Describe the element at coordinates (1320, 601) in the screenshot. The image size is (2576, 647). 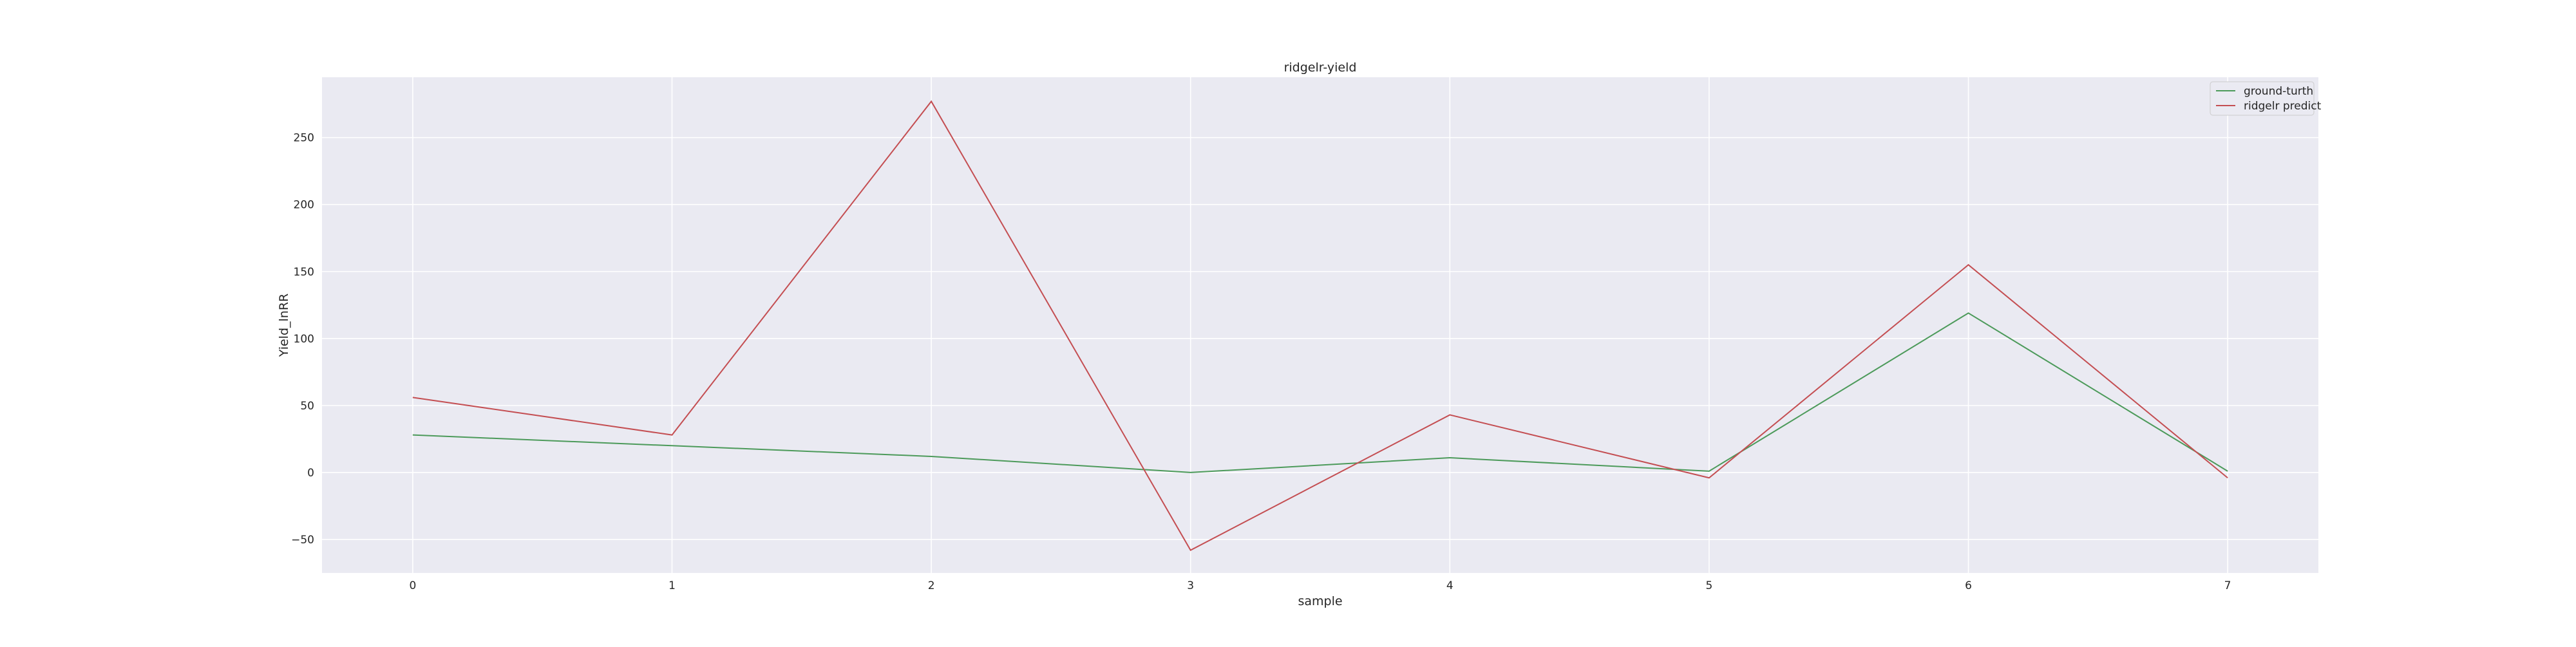
I see `x-axis-title: sample` at that location.